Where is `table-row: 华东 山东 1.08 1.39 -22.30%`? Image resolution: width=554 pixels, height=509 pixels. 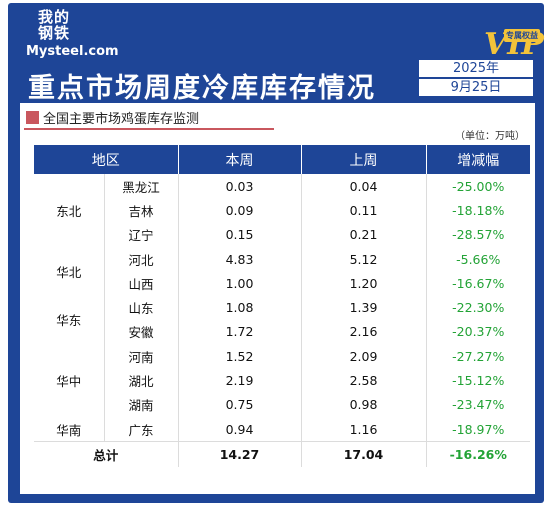
table-row: 华东 山东 1.08 1.39 -22.30% is located at coordinates (282, 320).